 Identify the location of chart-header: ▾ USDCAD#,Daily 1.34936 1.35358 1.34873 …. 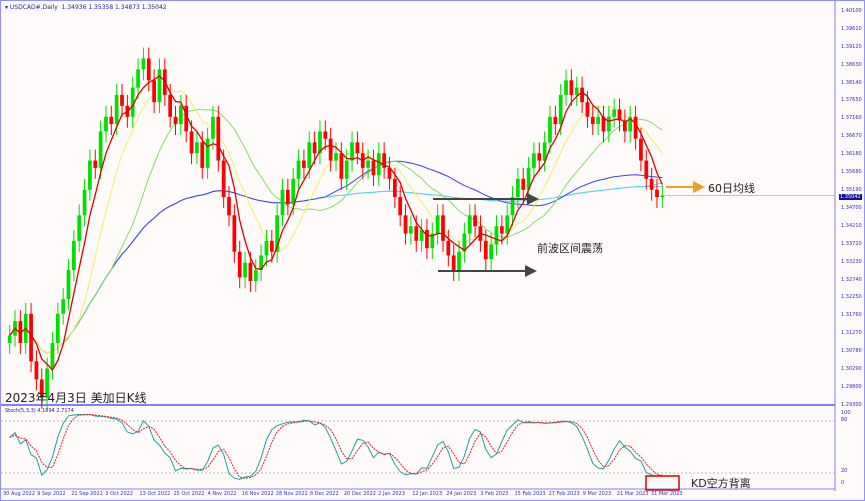
(86, 7).